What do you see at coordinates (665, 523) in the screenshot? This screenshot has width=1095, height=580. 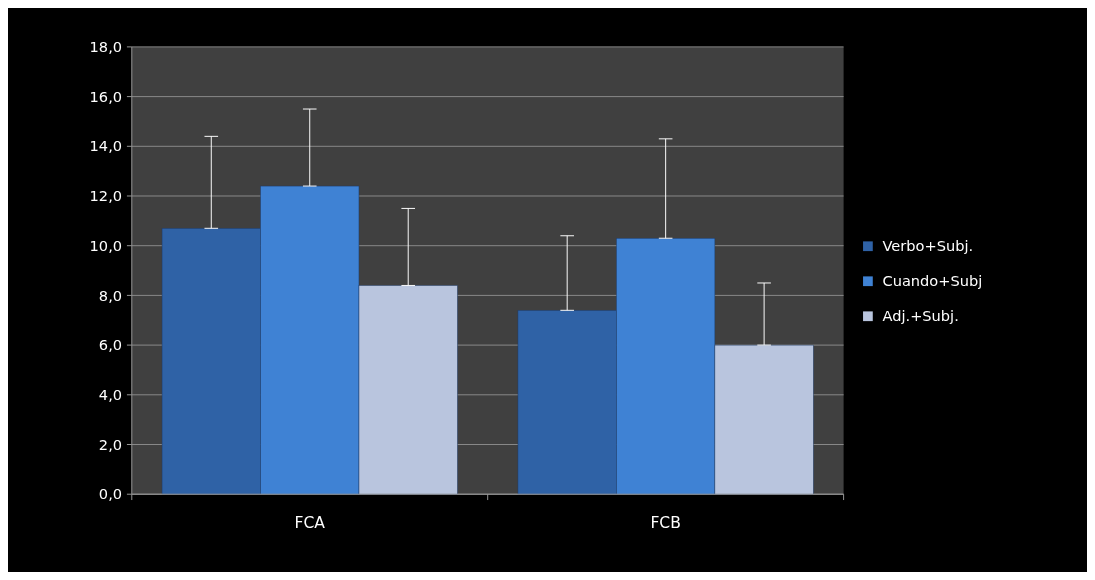 I see `x-tick-label: FCB` at bounding box center [665, 523].